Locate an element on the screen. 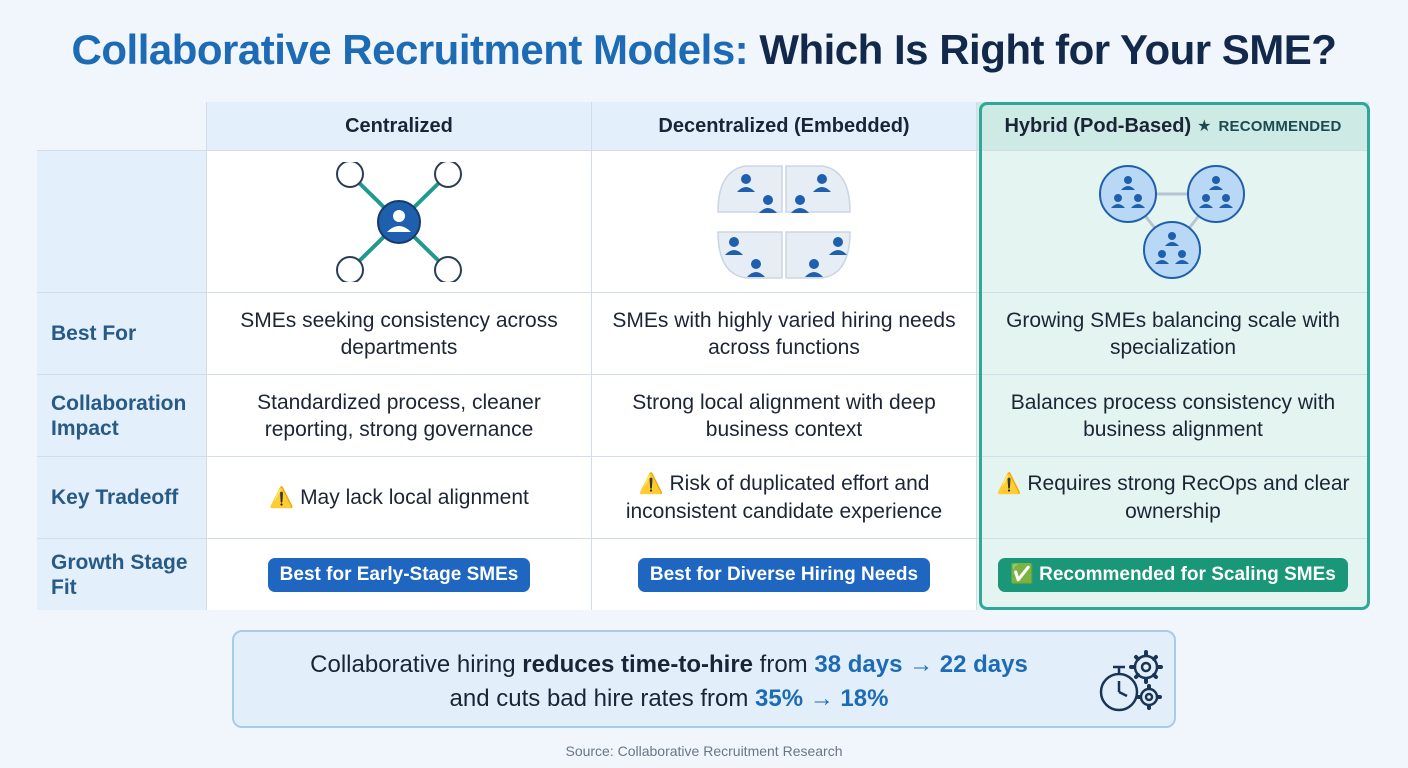 This screenshot has height=768, width=1408. growth-centralized: Best for Early-Stage SMEs is located at coordinates (399, 574).